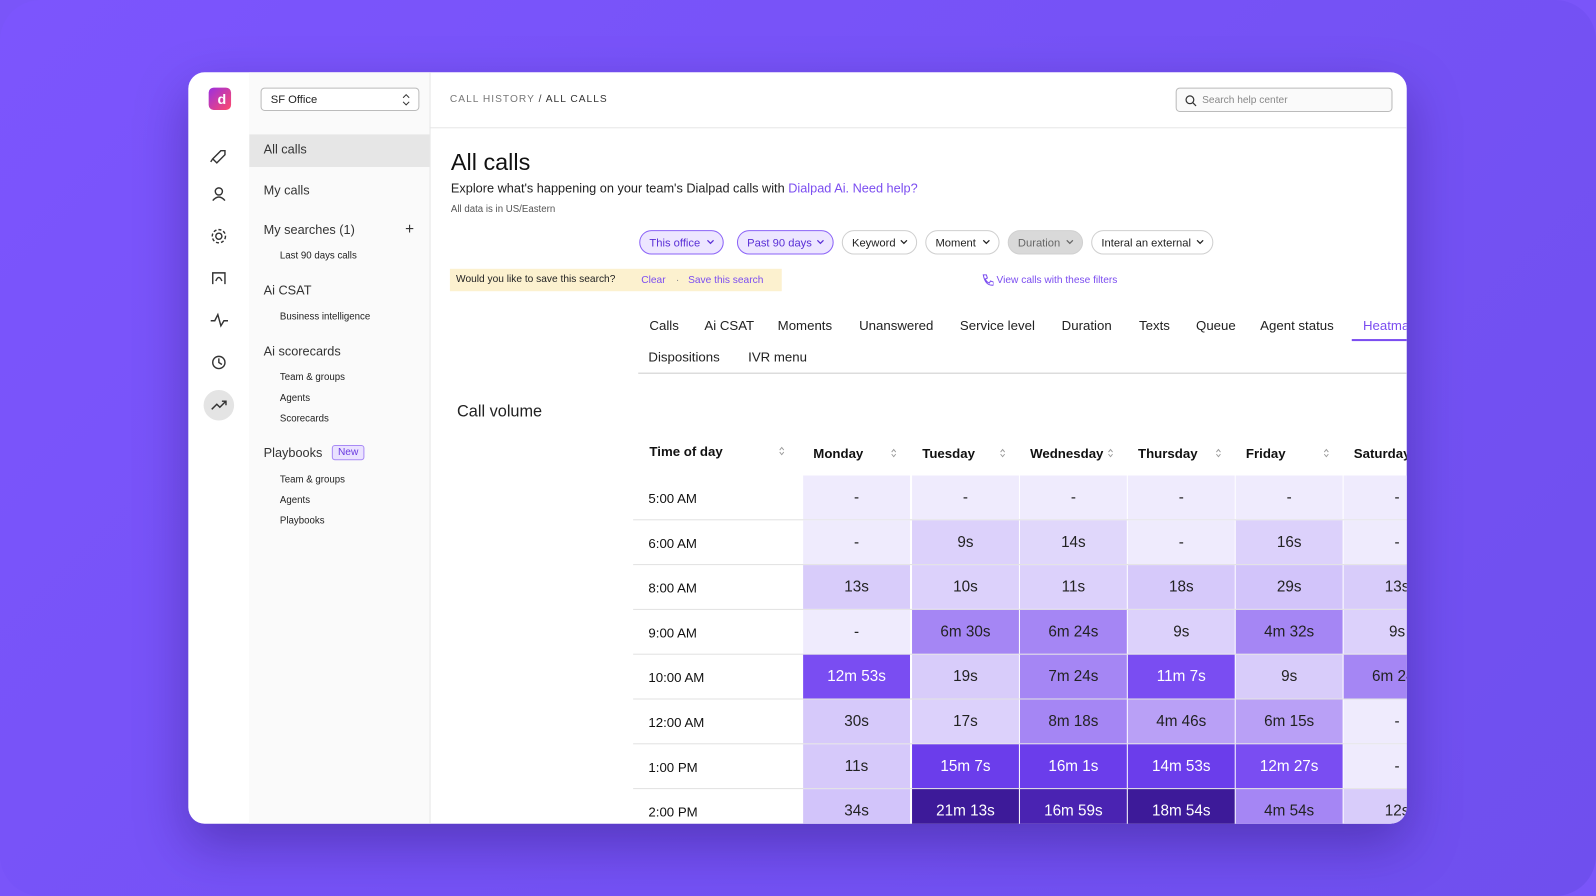  What do you see at coordinates (726, 280) in the screenshot?
I see `save-link: Save this search` at bounding box center [726, 280].